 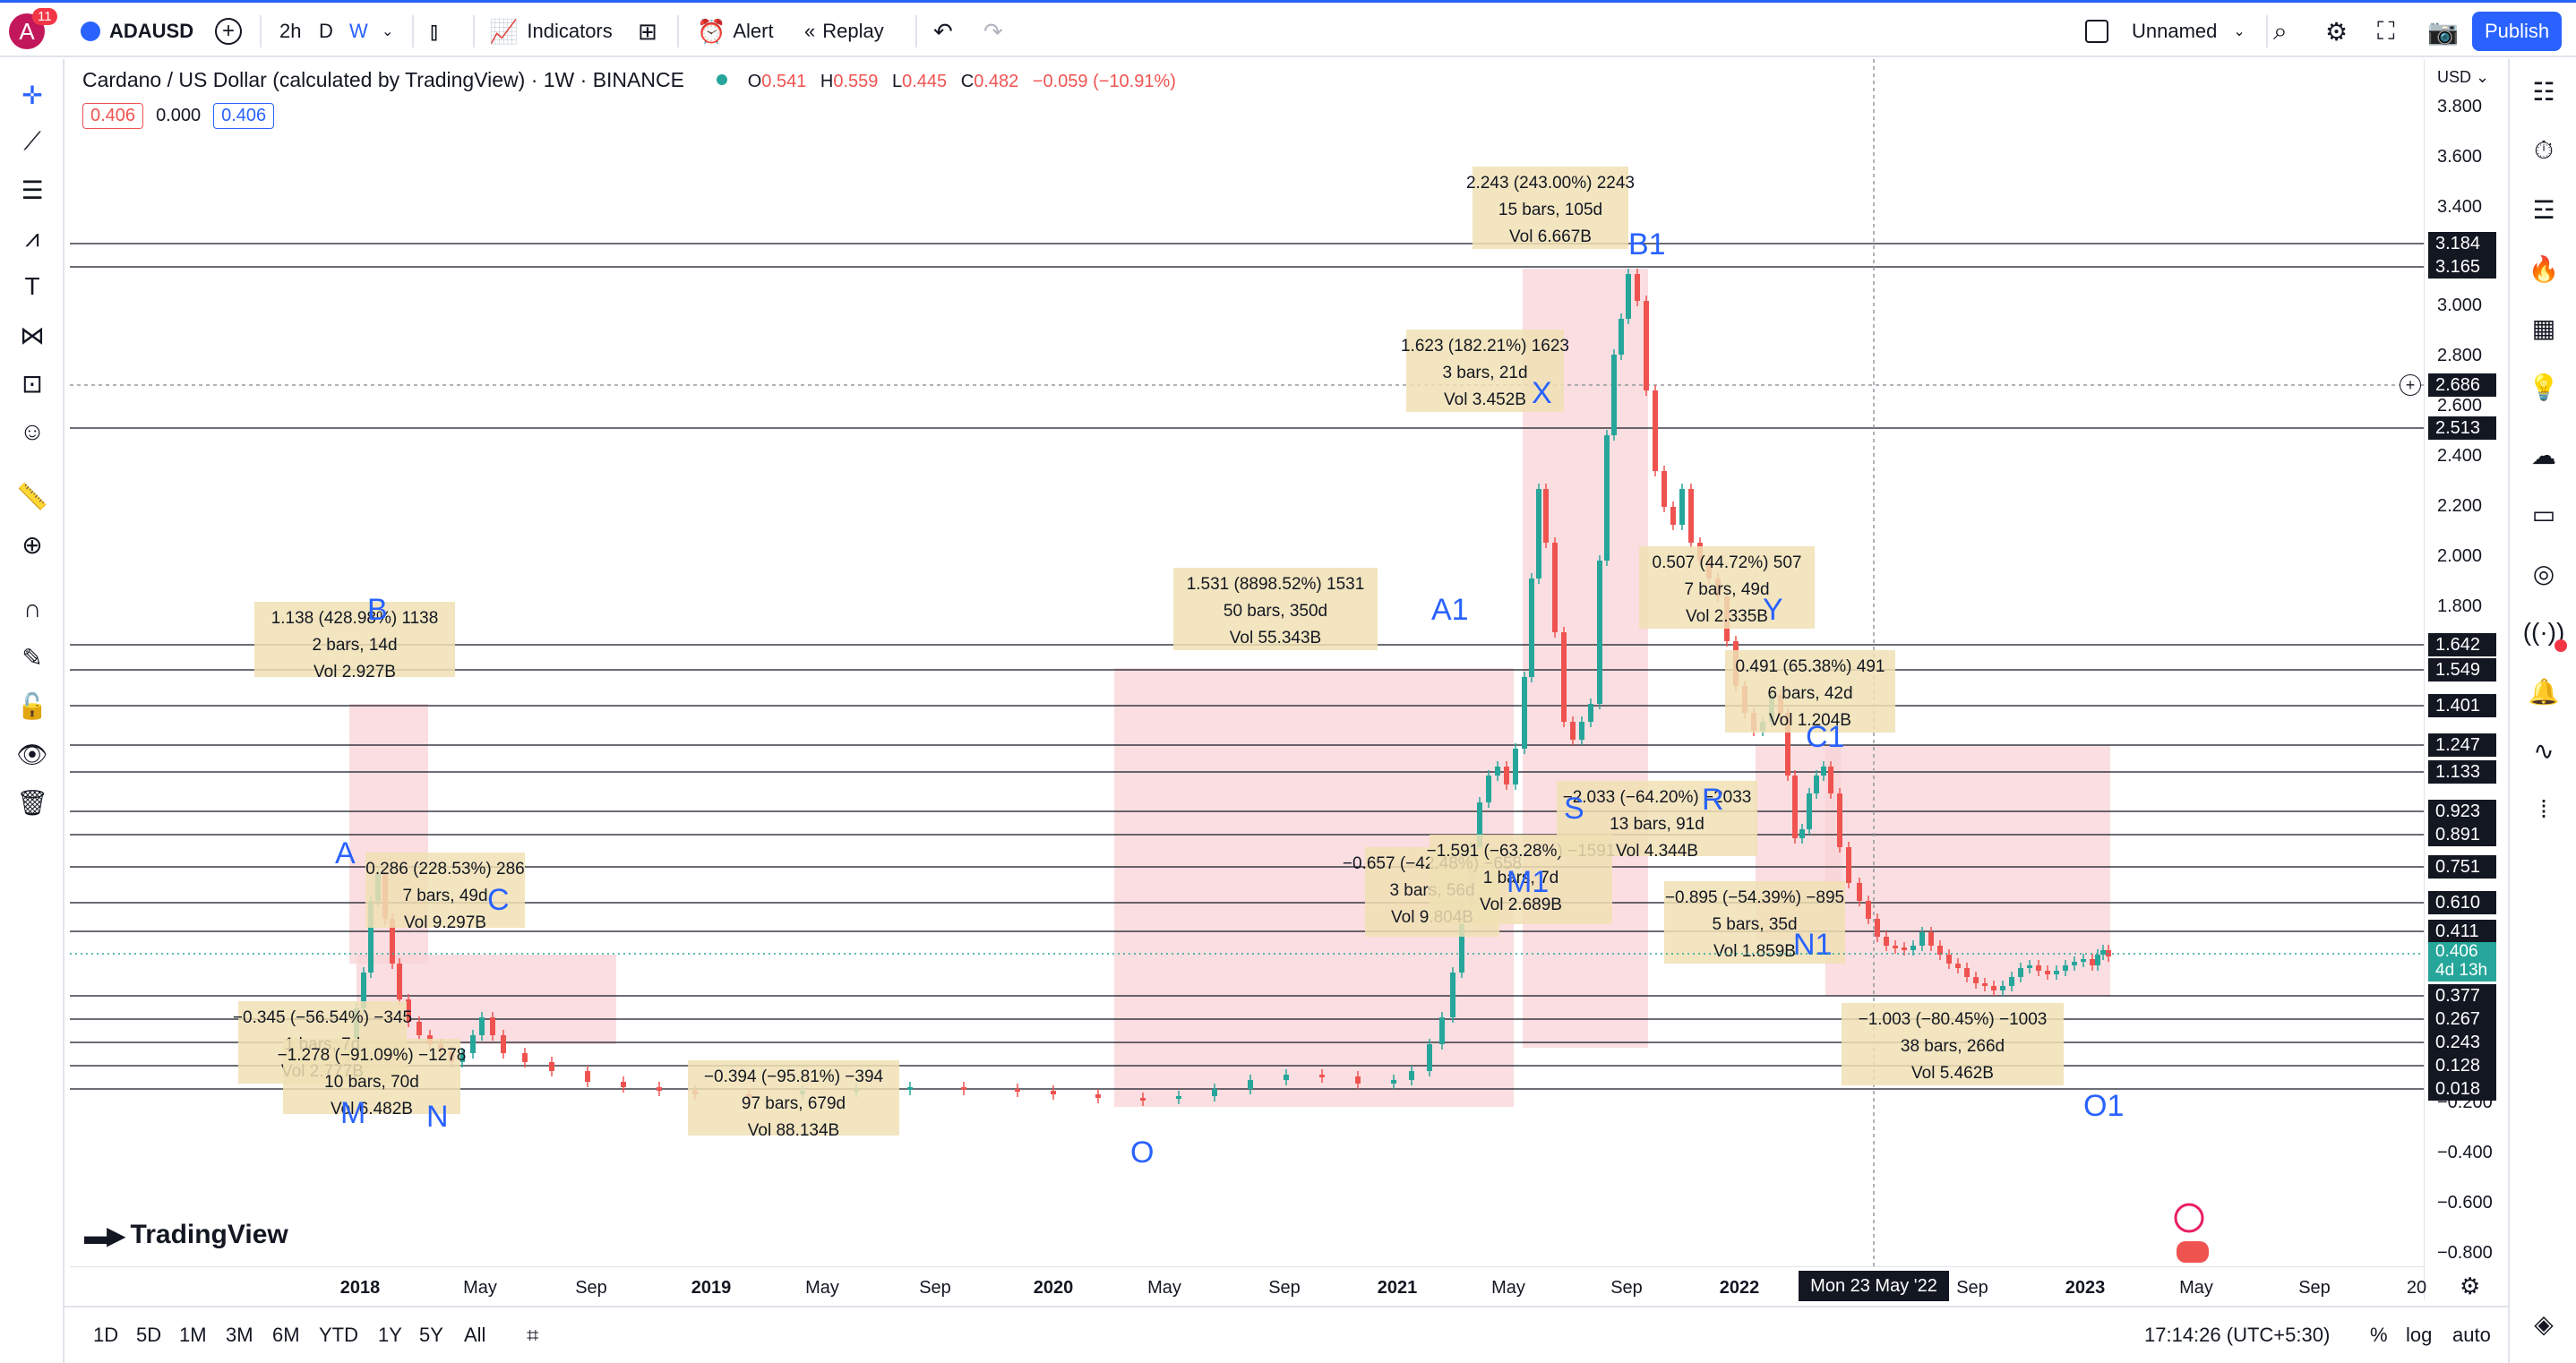 I want to click on redo-button: ↷, so click(x=993, y=31).